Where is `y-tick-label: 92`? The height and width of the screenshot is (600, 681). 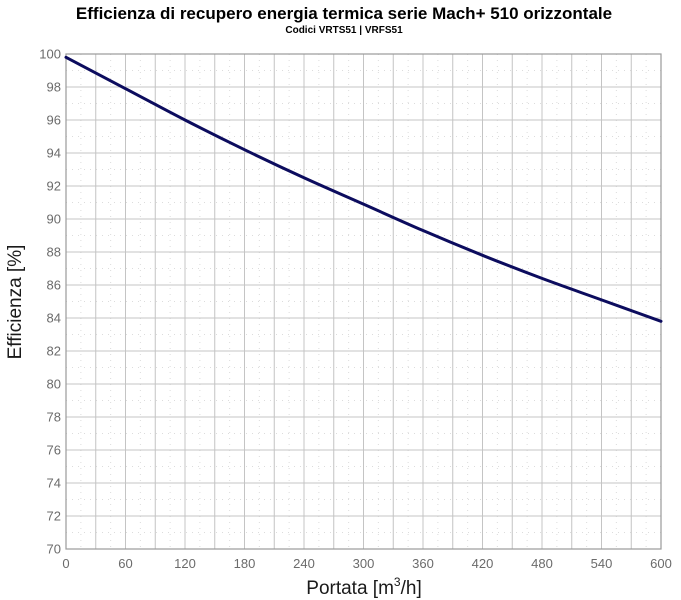
y-tick-label: 92 is located at coordinates (54, 186).